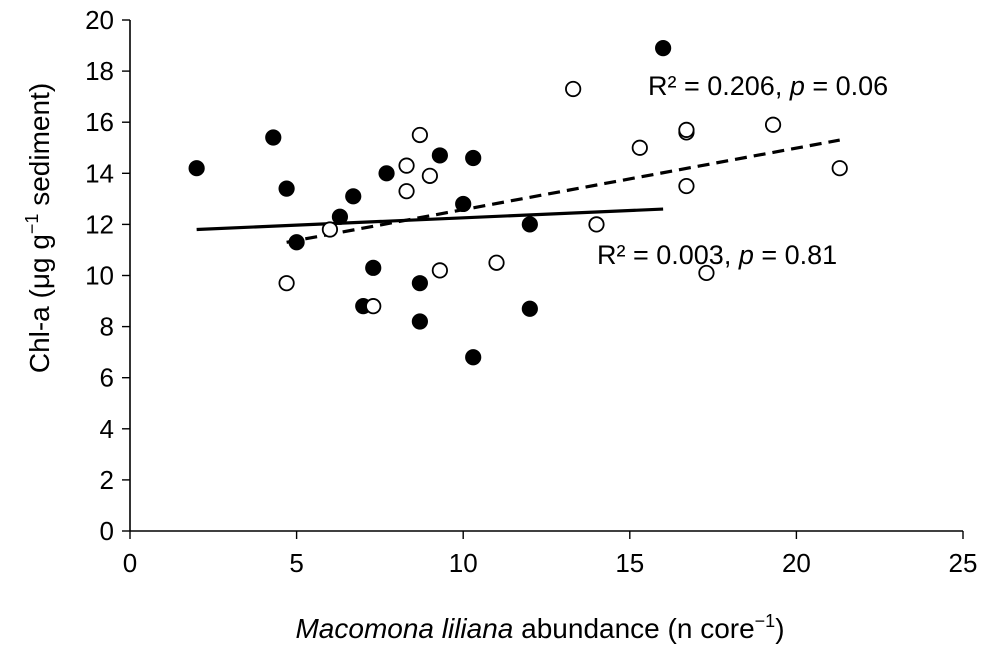  I want to click on x-tick-label: 5, so click(296, 563).